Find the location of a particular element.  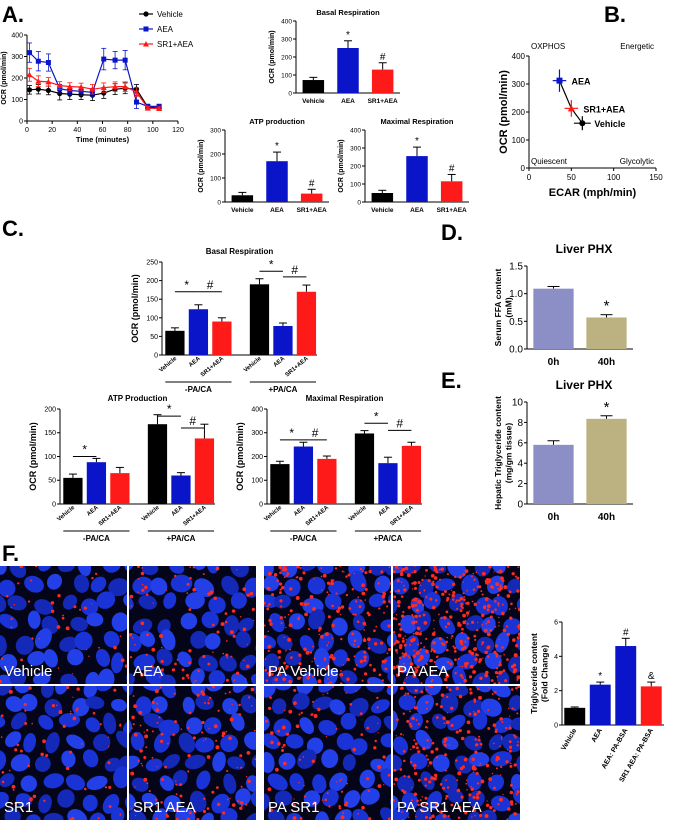

c-maximal-significance-mark: # is located at coordinates (315, 433).